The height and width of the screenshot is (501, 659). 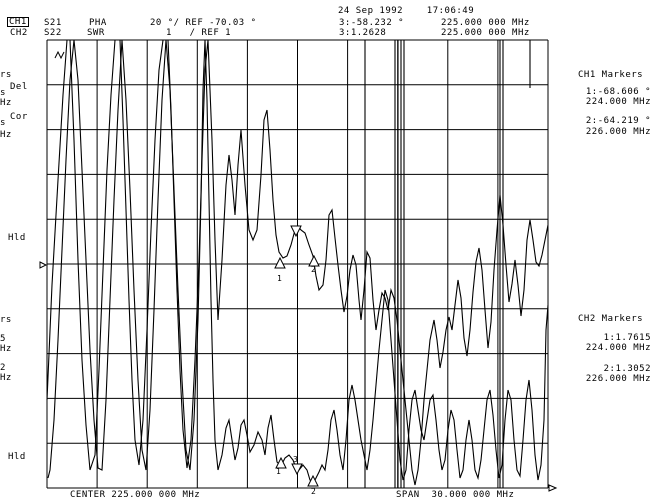 What do you see at coordinates (199, 33) in the screenshot?
I see `ch2-scale-ref: 1 / REF 1` at bounding box center [199, 33].